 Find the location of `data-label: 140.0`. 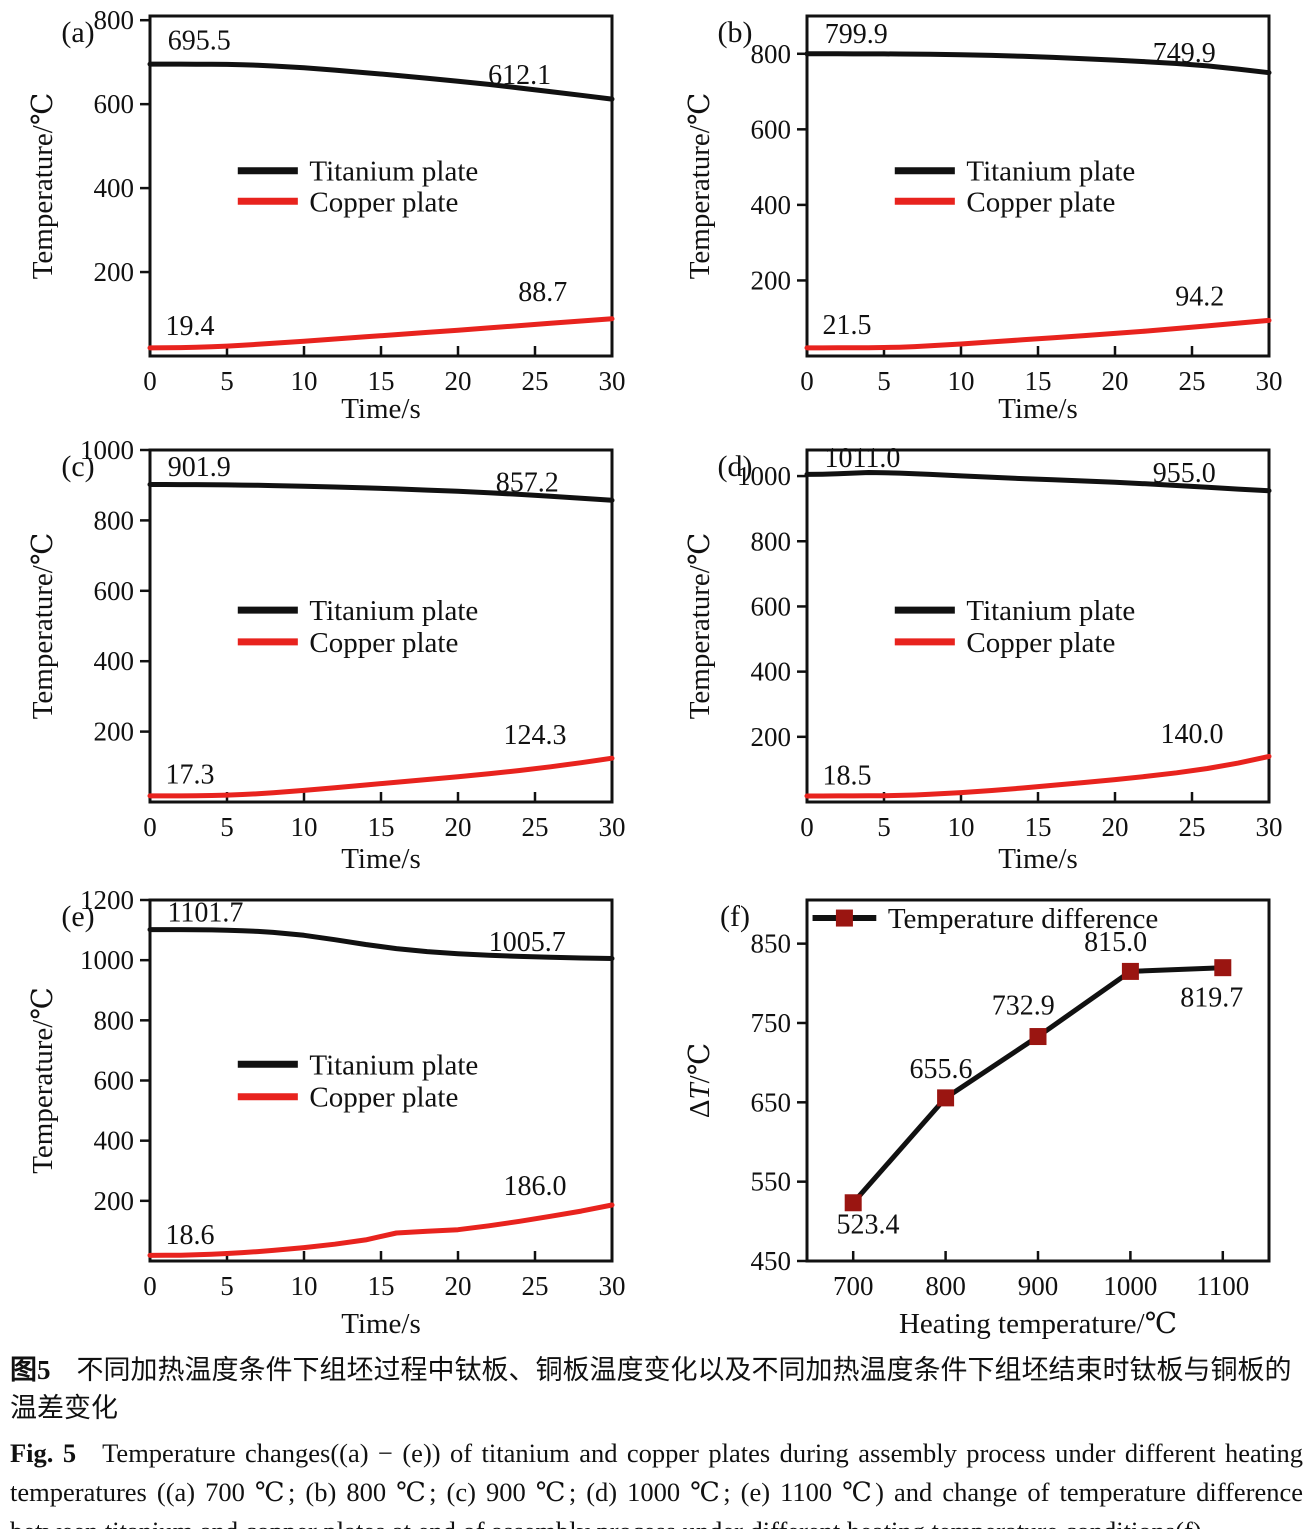

data-label: 140.0 is located at coordinates (1192, 734).